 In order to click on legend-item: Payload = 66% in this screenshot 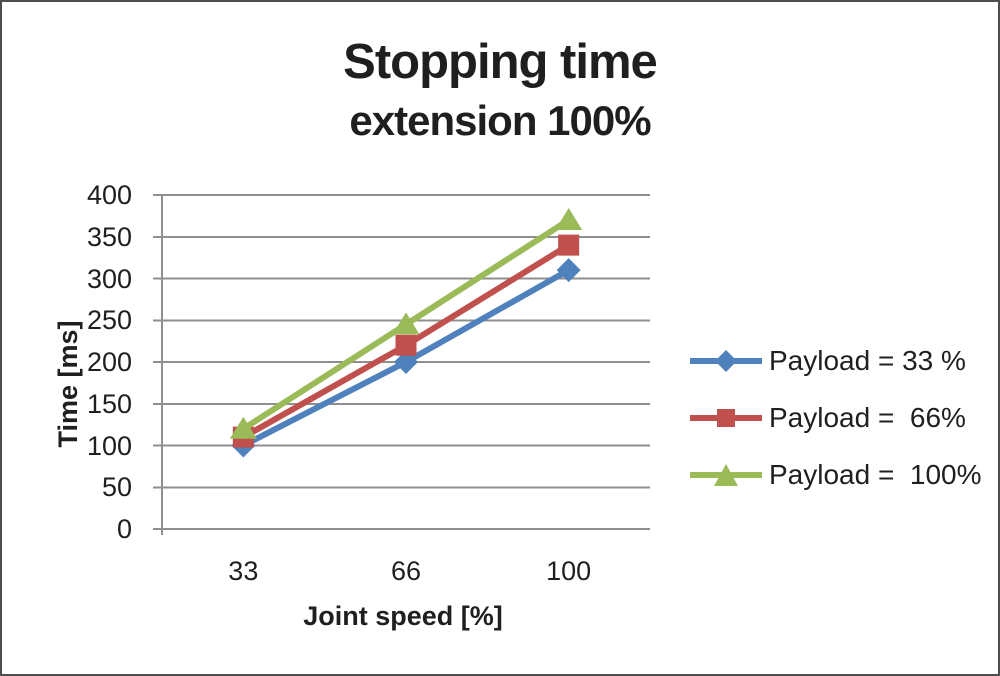, I will do `click(836, 417)`.